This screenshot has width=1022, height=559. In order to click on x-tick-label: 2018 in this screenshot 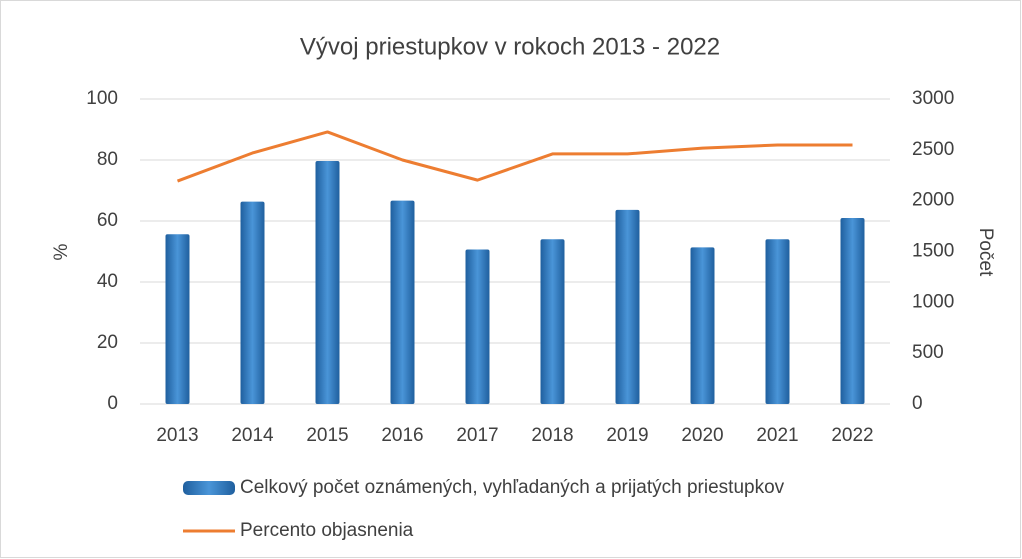, I will do `click(552, 435)`.